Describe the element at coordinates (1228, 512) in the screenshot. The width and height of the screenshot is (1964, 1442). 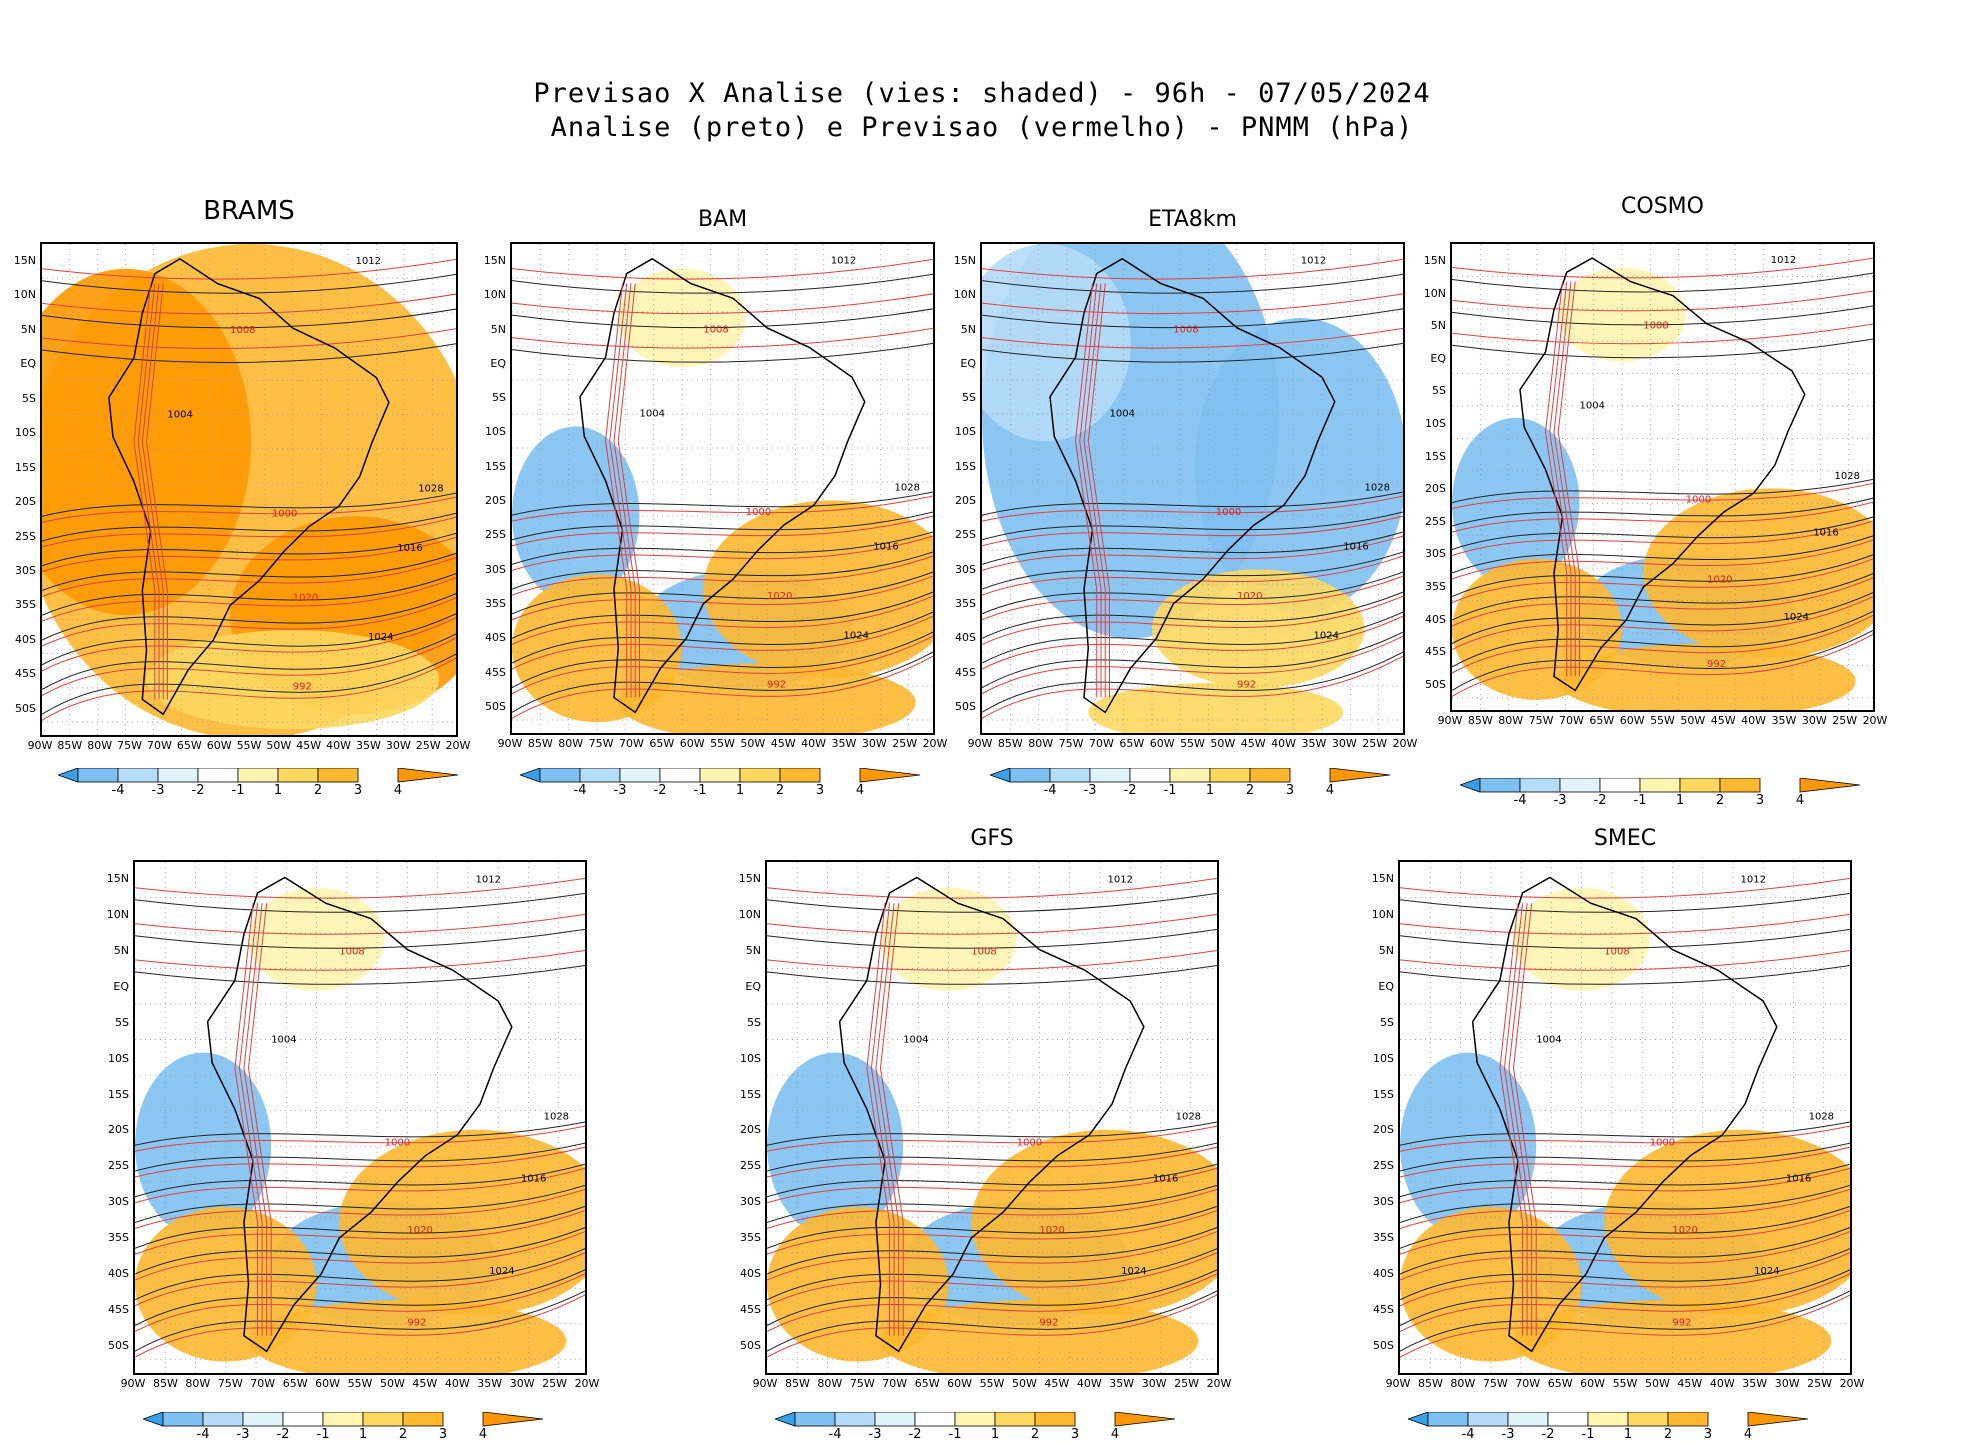
I see `isobar-label: 1000` at that location.